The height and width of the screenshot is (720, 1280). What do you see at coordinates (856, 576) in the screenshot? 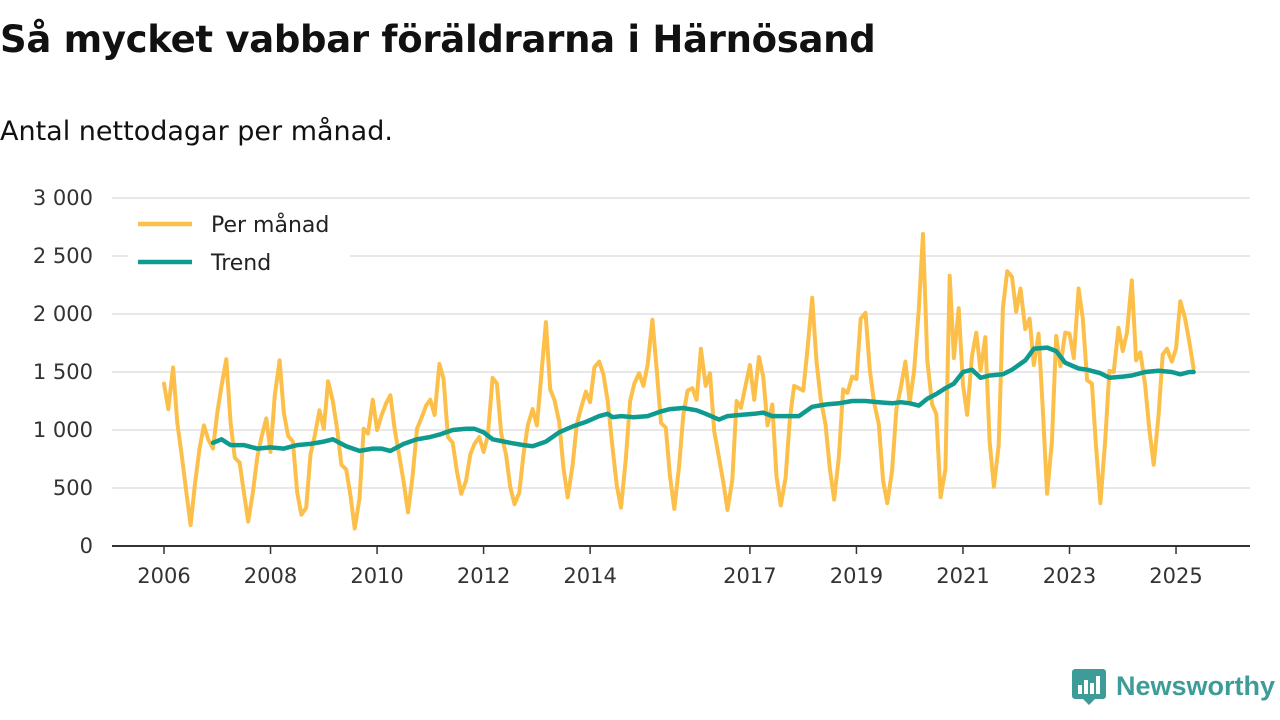
I see `x-tick-label: 2019` at bounding box center [856, 576].